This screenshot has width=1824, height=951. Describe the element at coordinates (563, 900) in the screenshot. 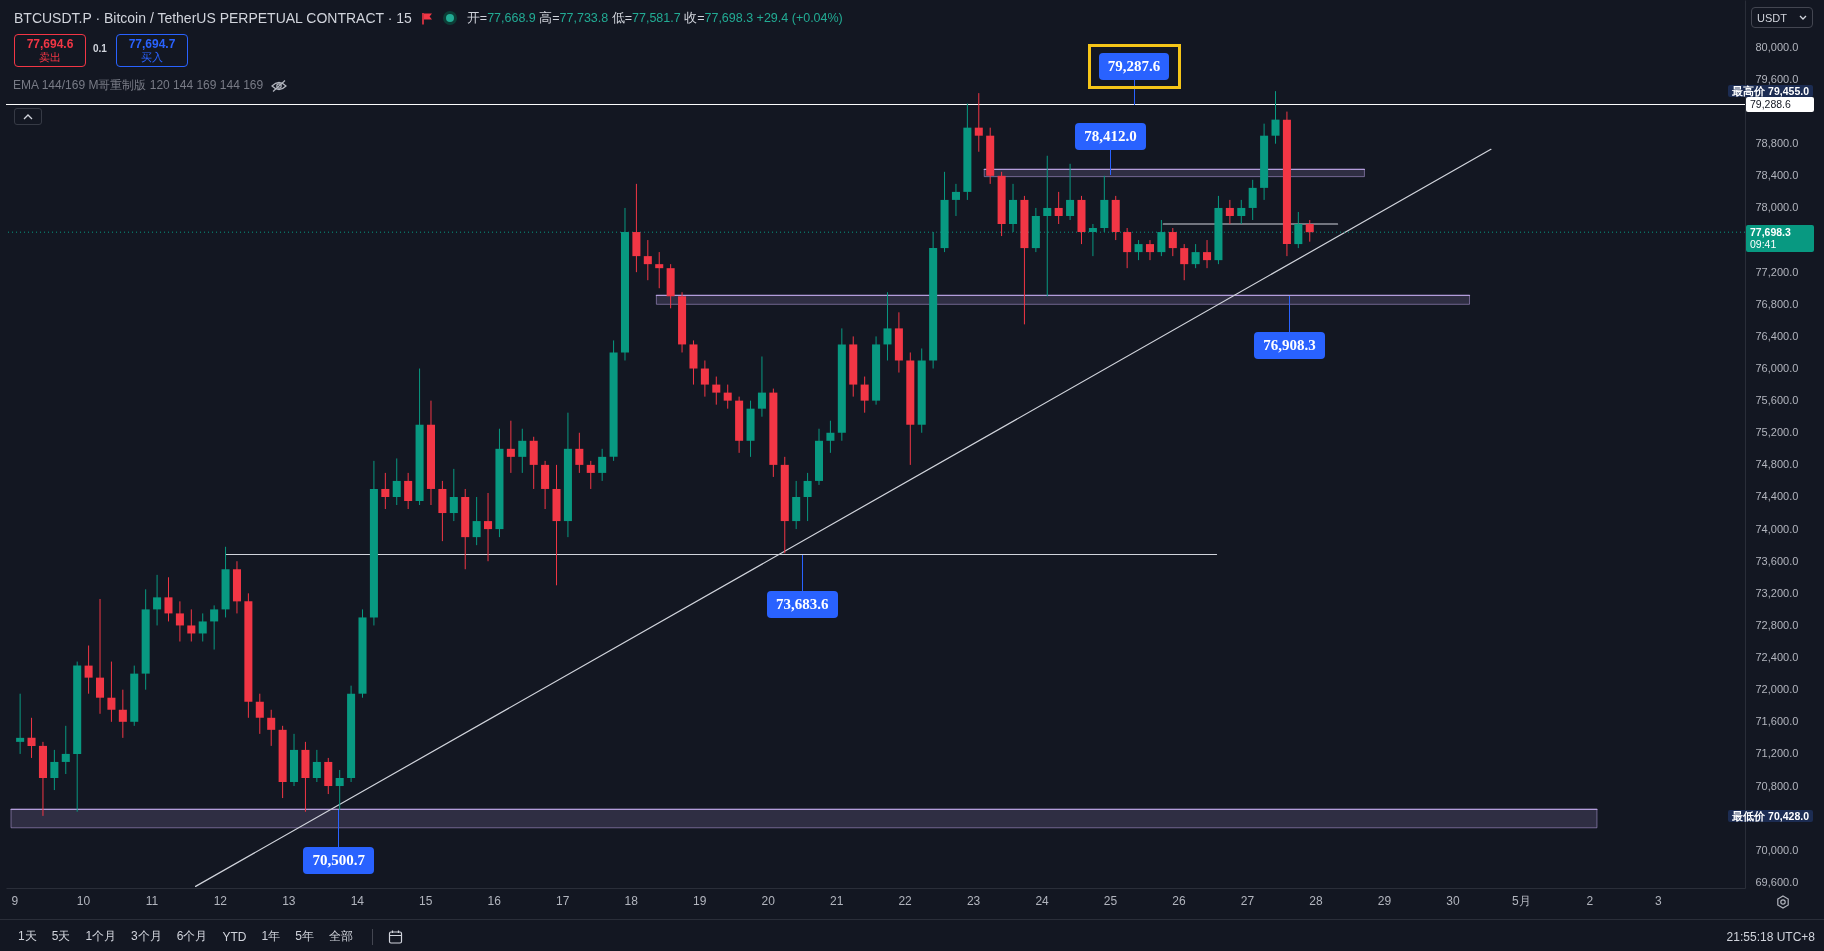

I see `x-tick-label: 17` at that location.